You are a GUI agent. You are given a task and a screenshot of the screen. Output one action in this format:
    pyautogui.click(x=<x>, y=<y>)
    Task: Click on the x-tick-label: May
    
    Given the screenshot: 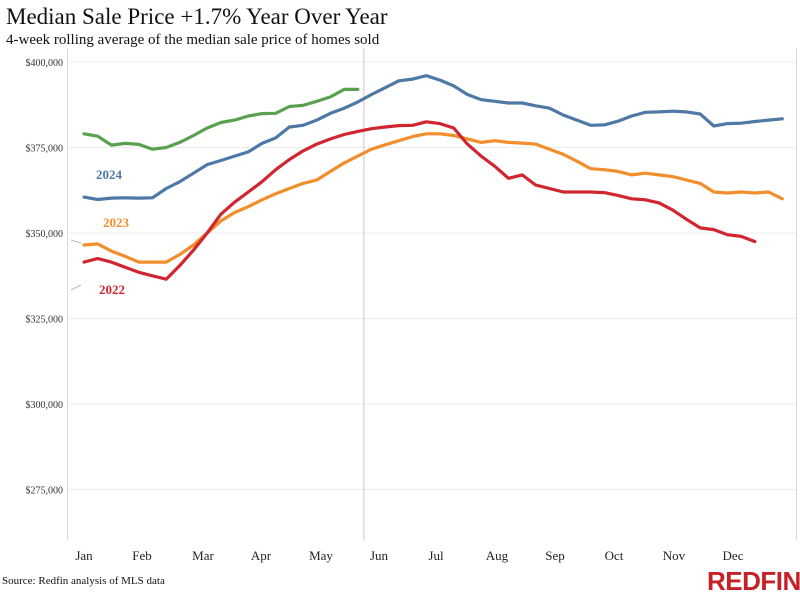 What is the action you would take?
    pyautogui.click(x=321, y=555)
    